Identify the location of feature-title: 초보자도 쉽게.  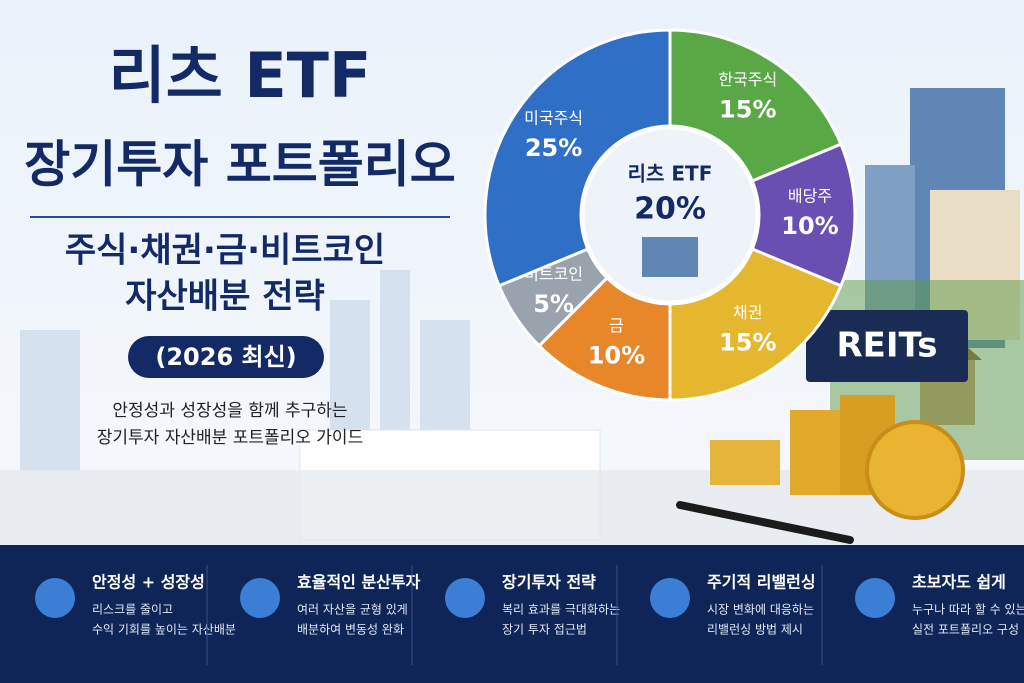
(959, 582).